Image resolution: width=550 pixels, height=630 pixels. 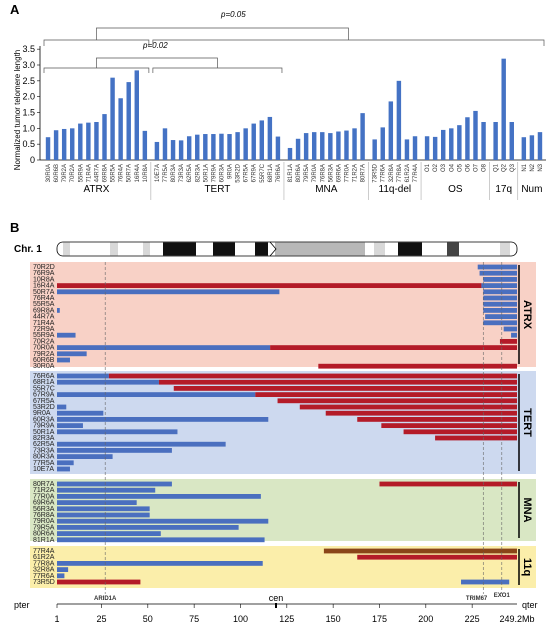 I want to click on group-label: TERT, so click(x=217, y=189).